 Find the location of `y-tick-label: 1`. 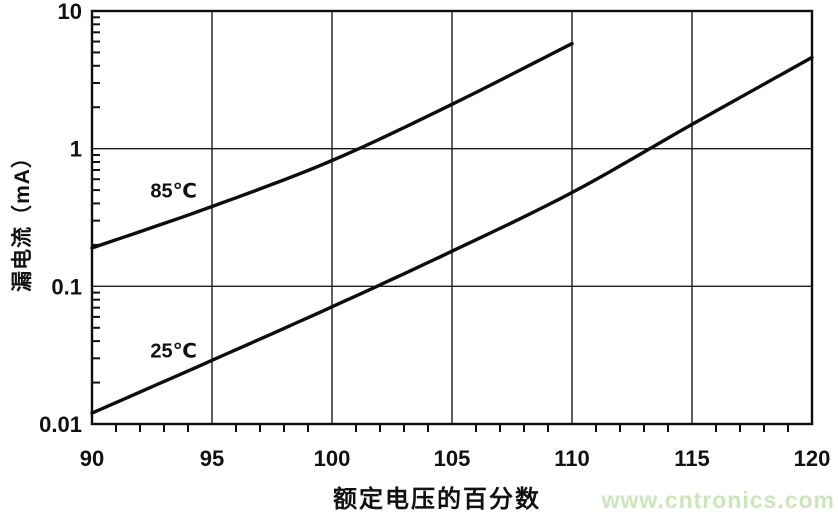

y-tick-label: 1 is located at coordinates (76, 149).